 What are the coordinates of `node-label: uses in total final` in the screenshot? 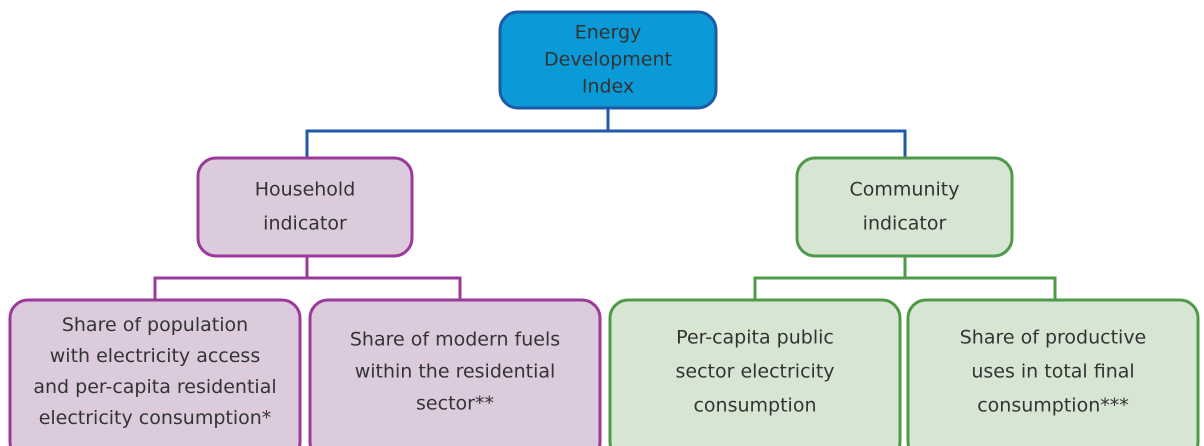 It's located at (1052, 372).